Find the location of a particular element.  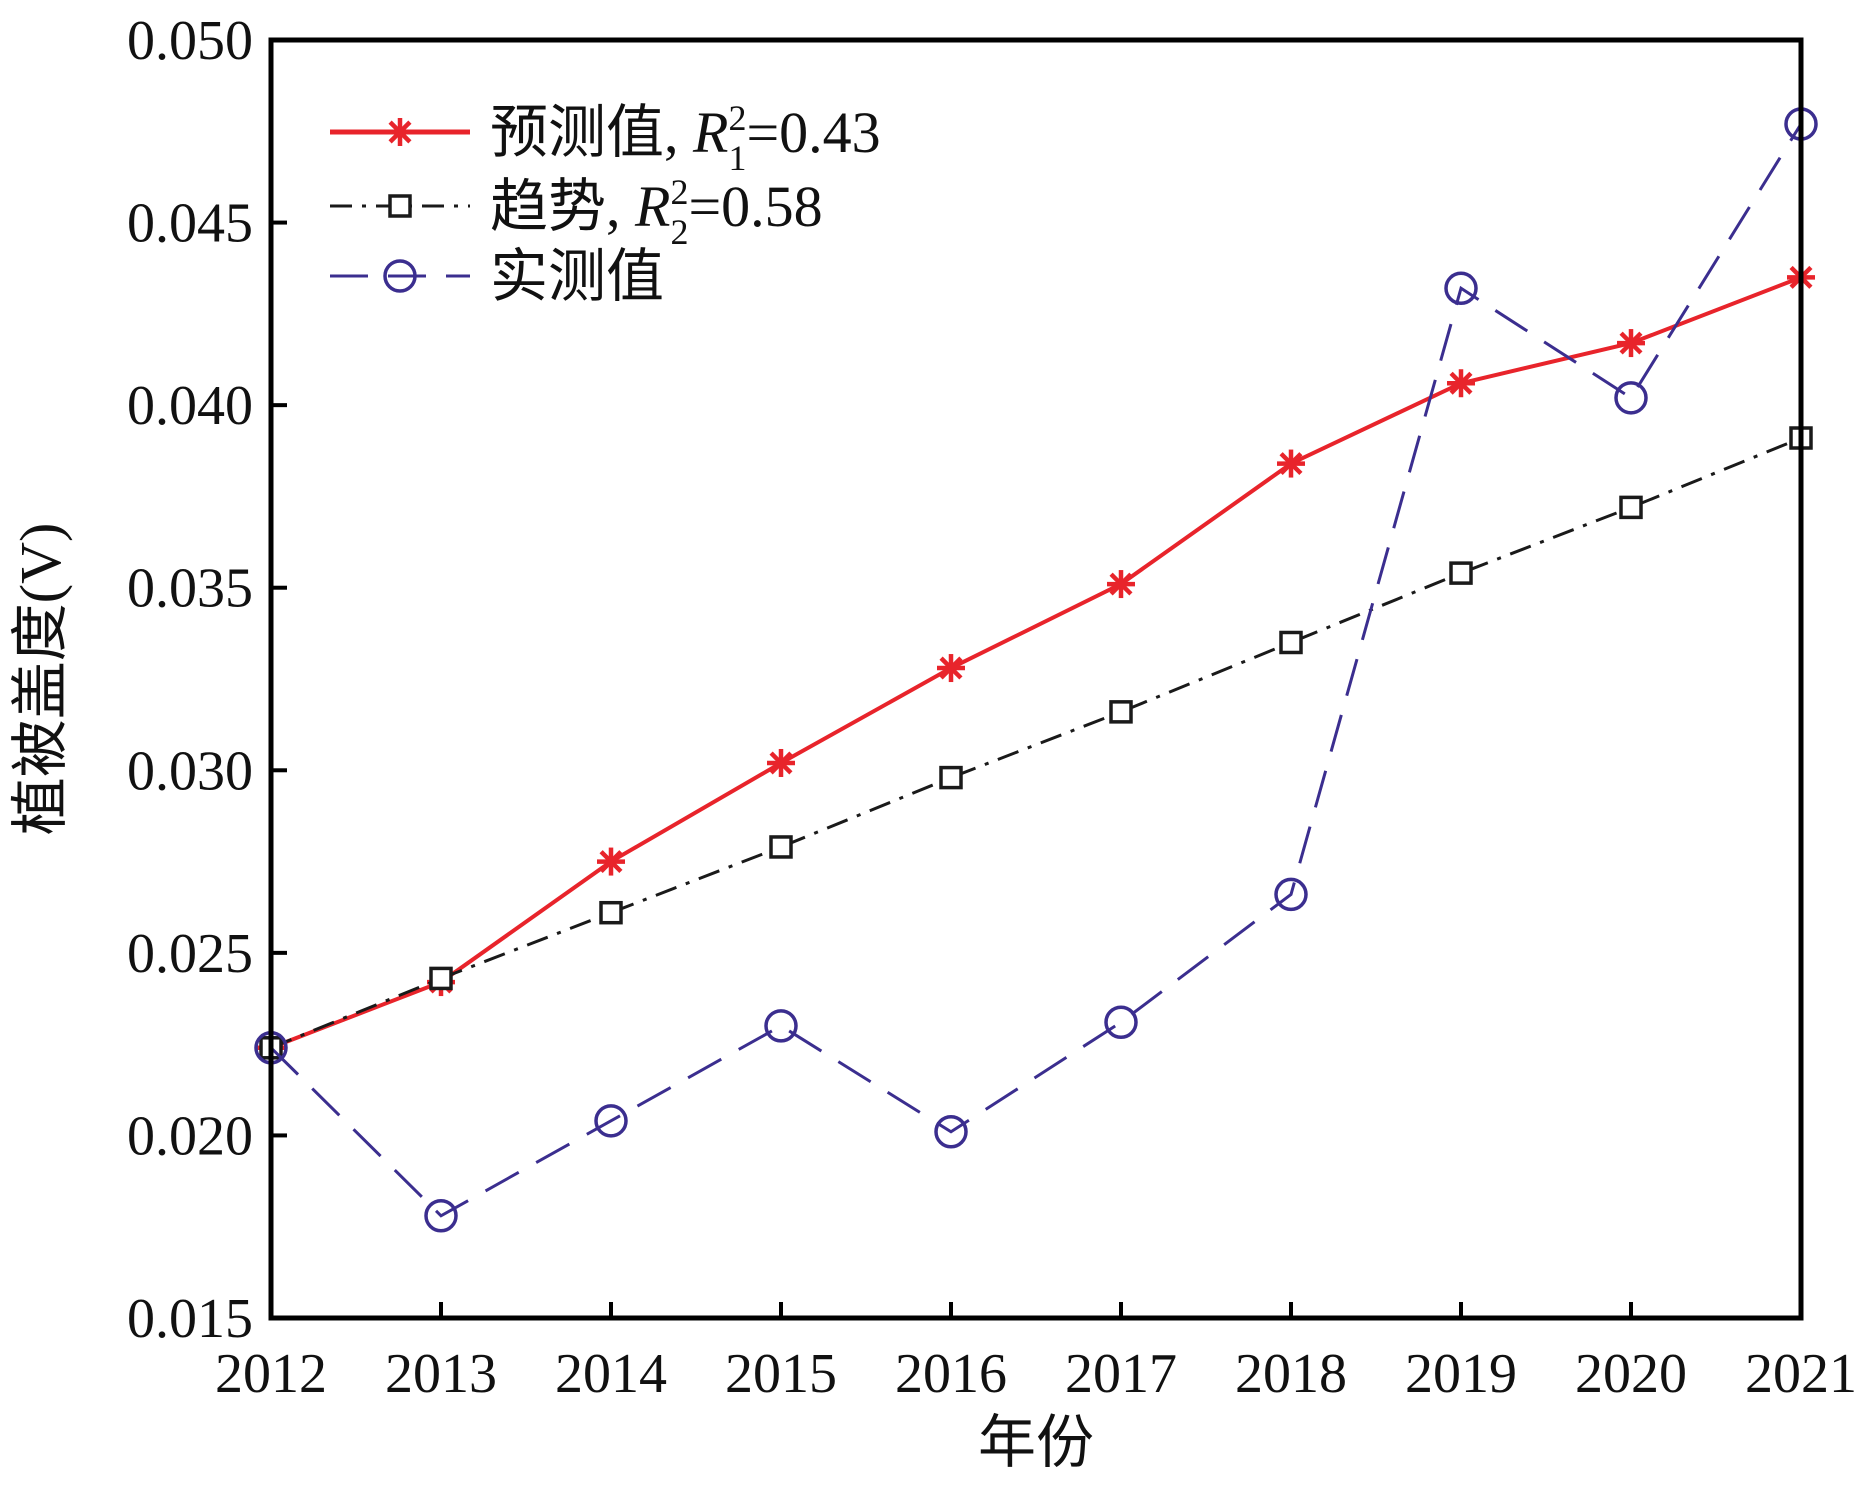

x-tick-label: 2019 is located at coordinates (1461, 1374).